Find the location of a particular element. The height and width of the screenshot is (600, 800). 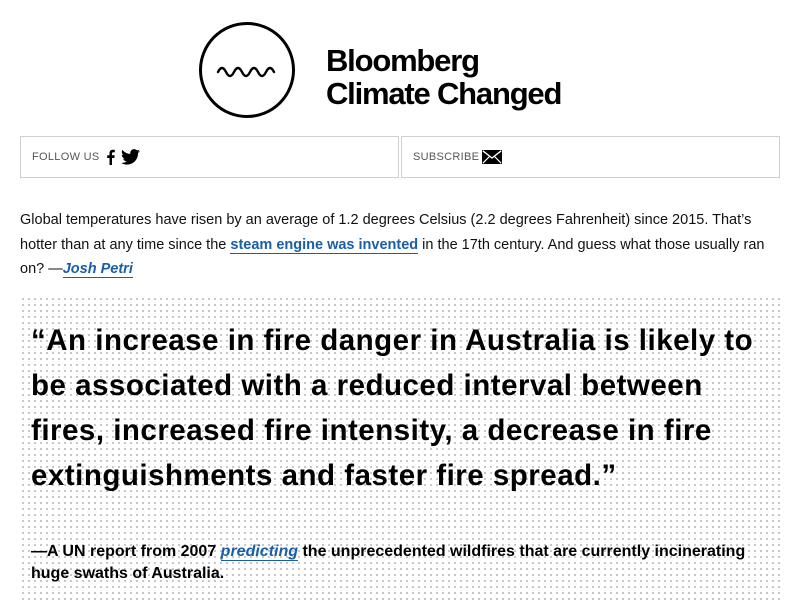

brand-logo: Bloomberg Climate Changed is located at coordinates (444, 77).